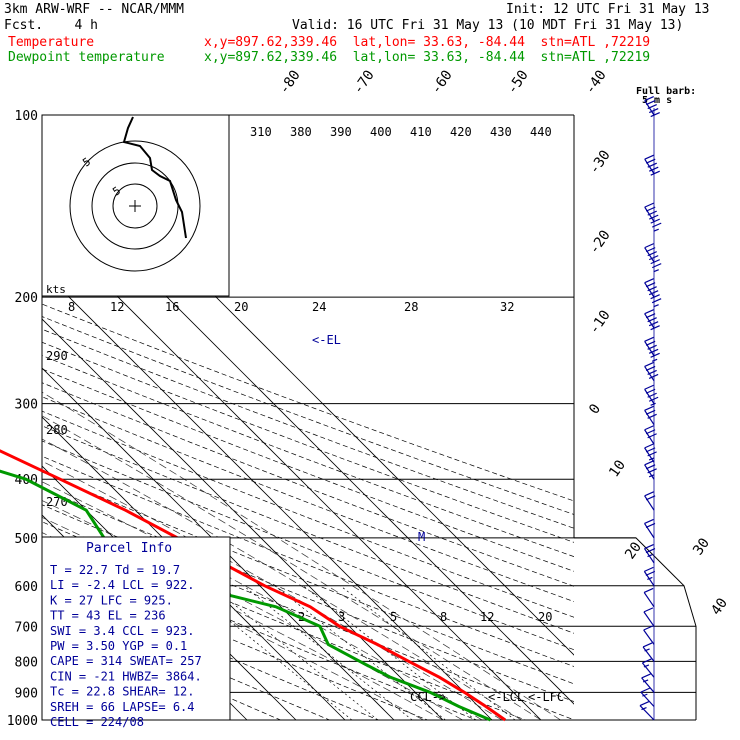  I want to click on pressure-label: 700, so click(26, 627).